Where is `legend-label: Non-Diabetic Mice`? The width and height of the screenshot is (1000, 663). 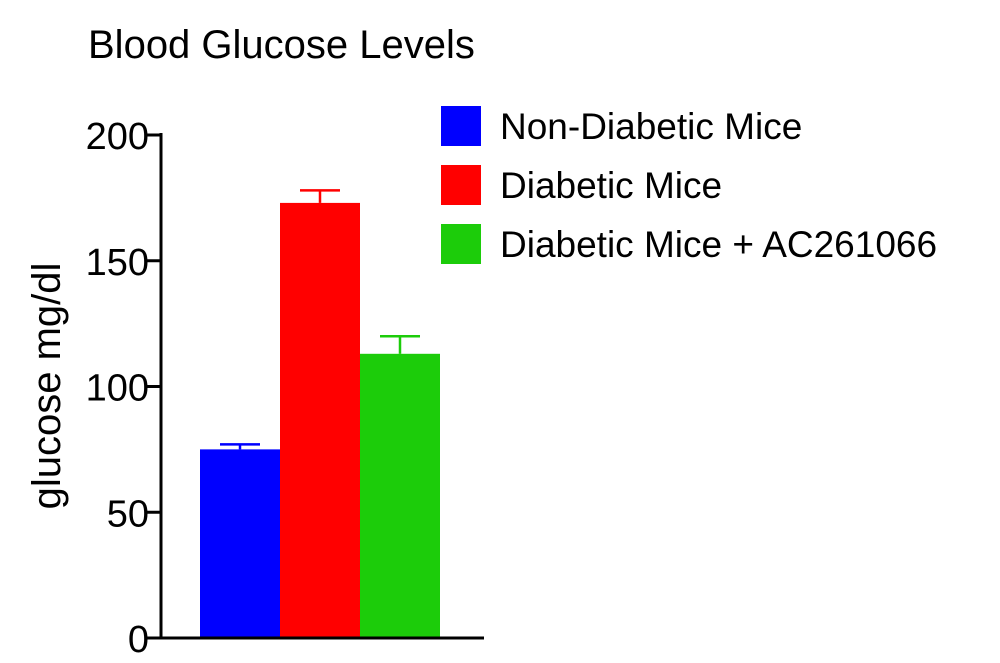
legend-label: Non-Diabetic Mice is located at coordinates (651, 126).